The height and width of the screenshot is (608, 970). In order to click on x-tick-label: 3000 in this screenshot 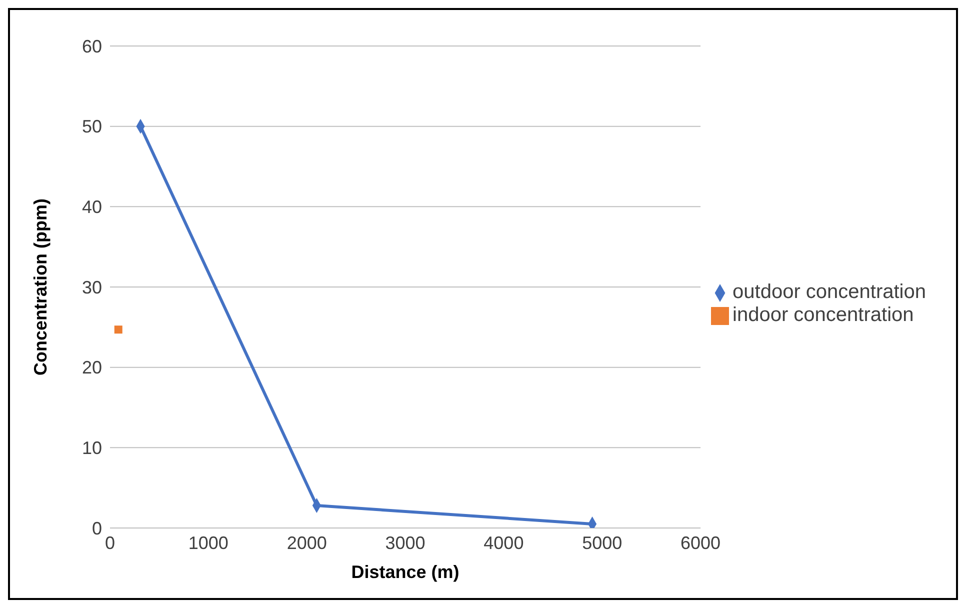, I will do `click(405, 542)`.